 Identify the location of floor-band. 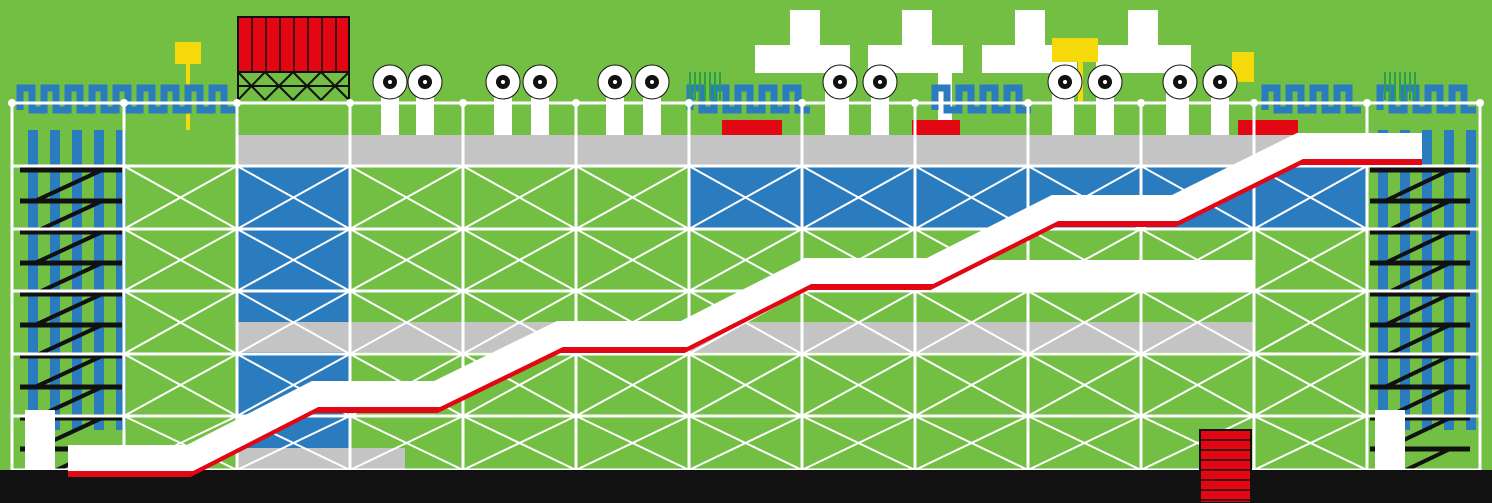
(745, 337).